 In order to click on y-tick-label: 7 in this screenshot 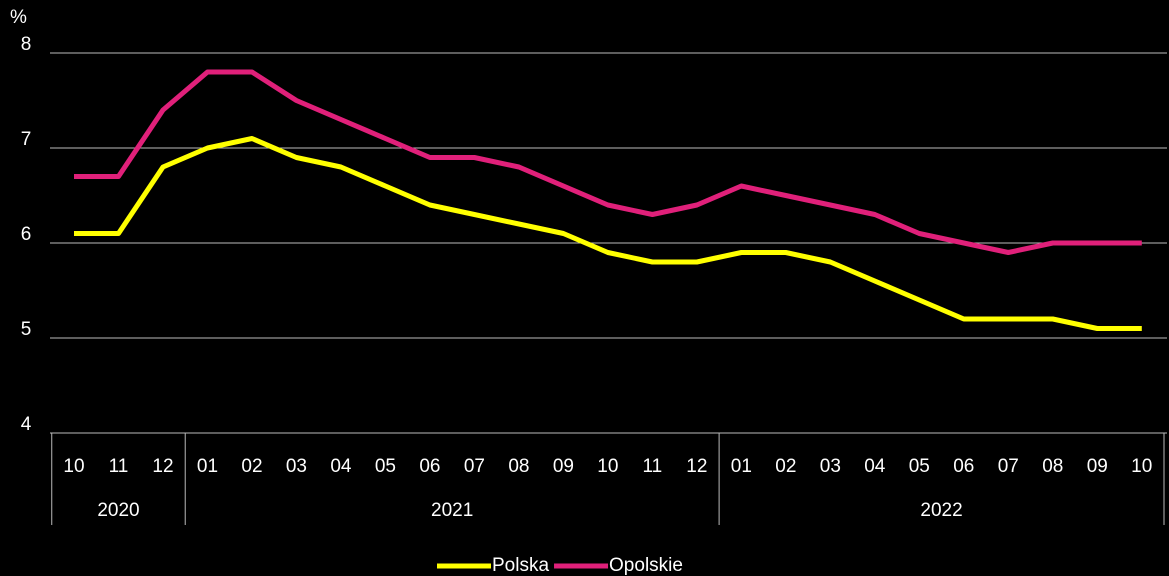, I will do `click(26, 139)`.